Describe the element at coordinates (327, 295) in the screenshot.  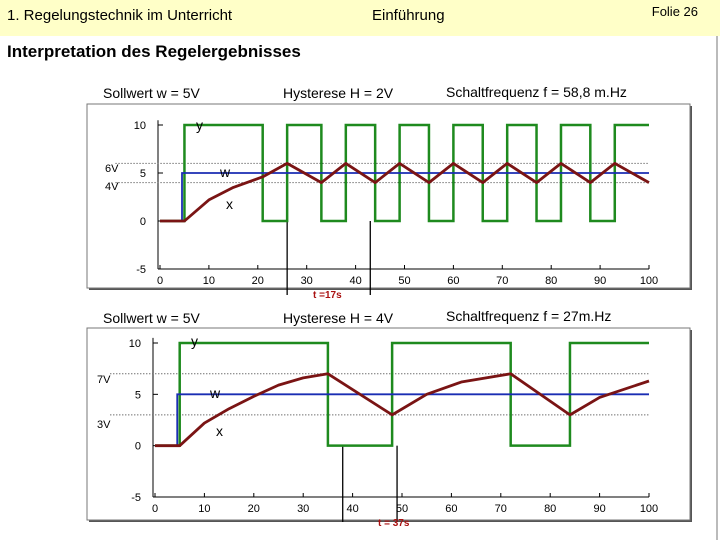
I see `period-label: t =17s` at that location.